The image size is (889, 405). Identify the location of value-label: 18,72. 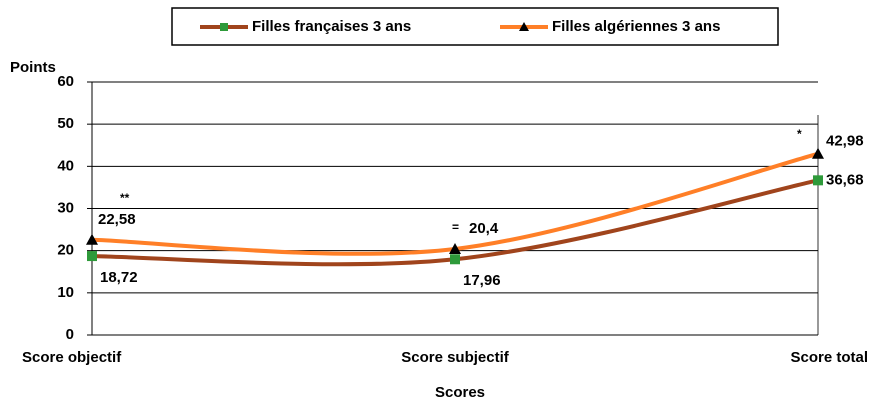
(119, 277).